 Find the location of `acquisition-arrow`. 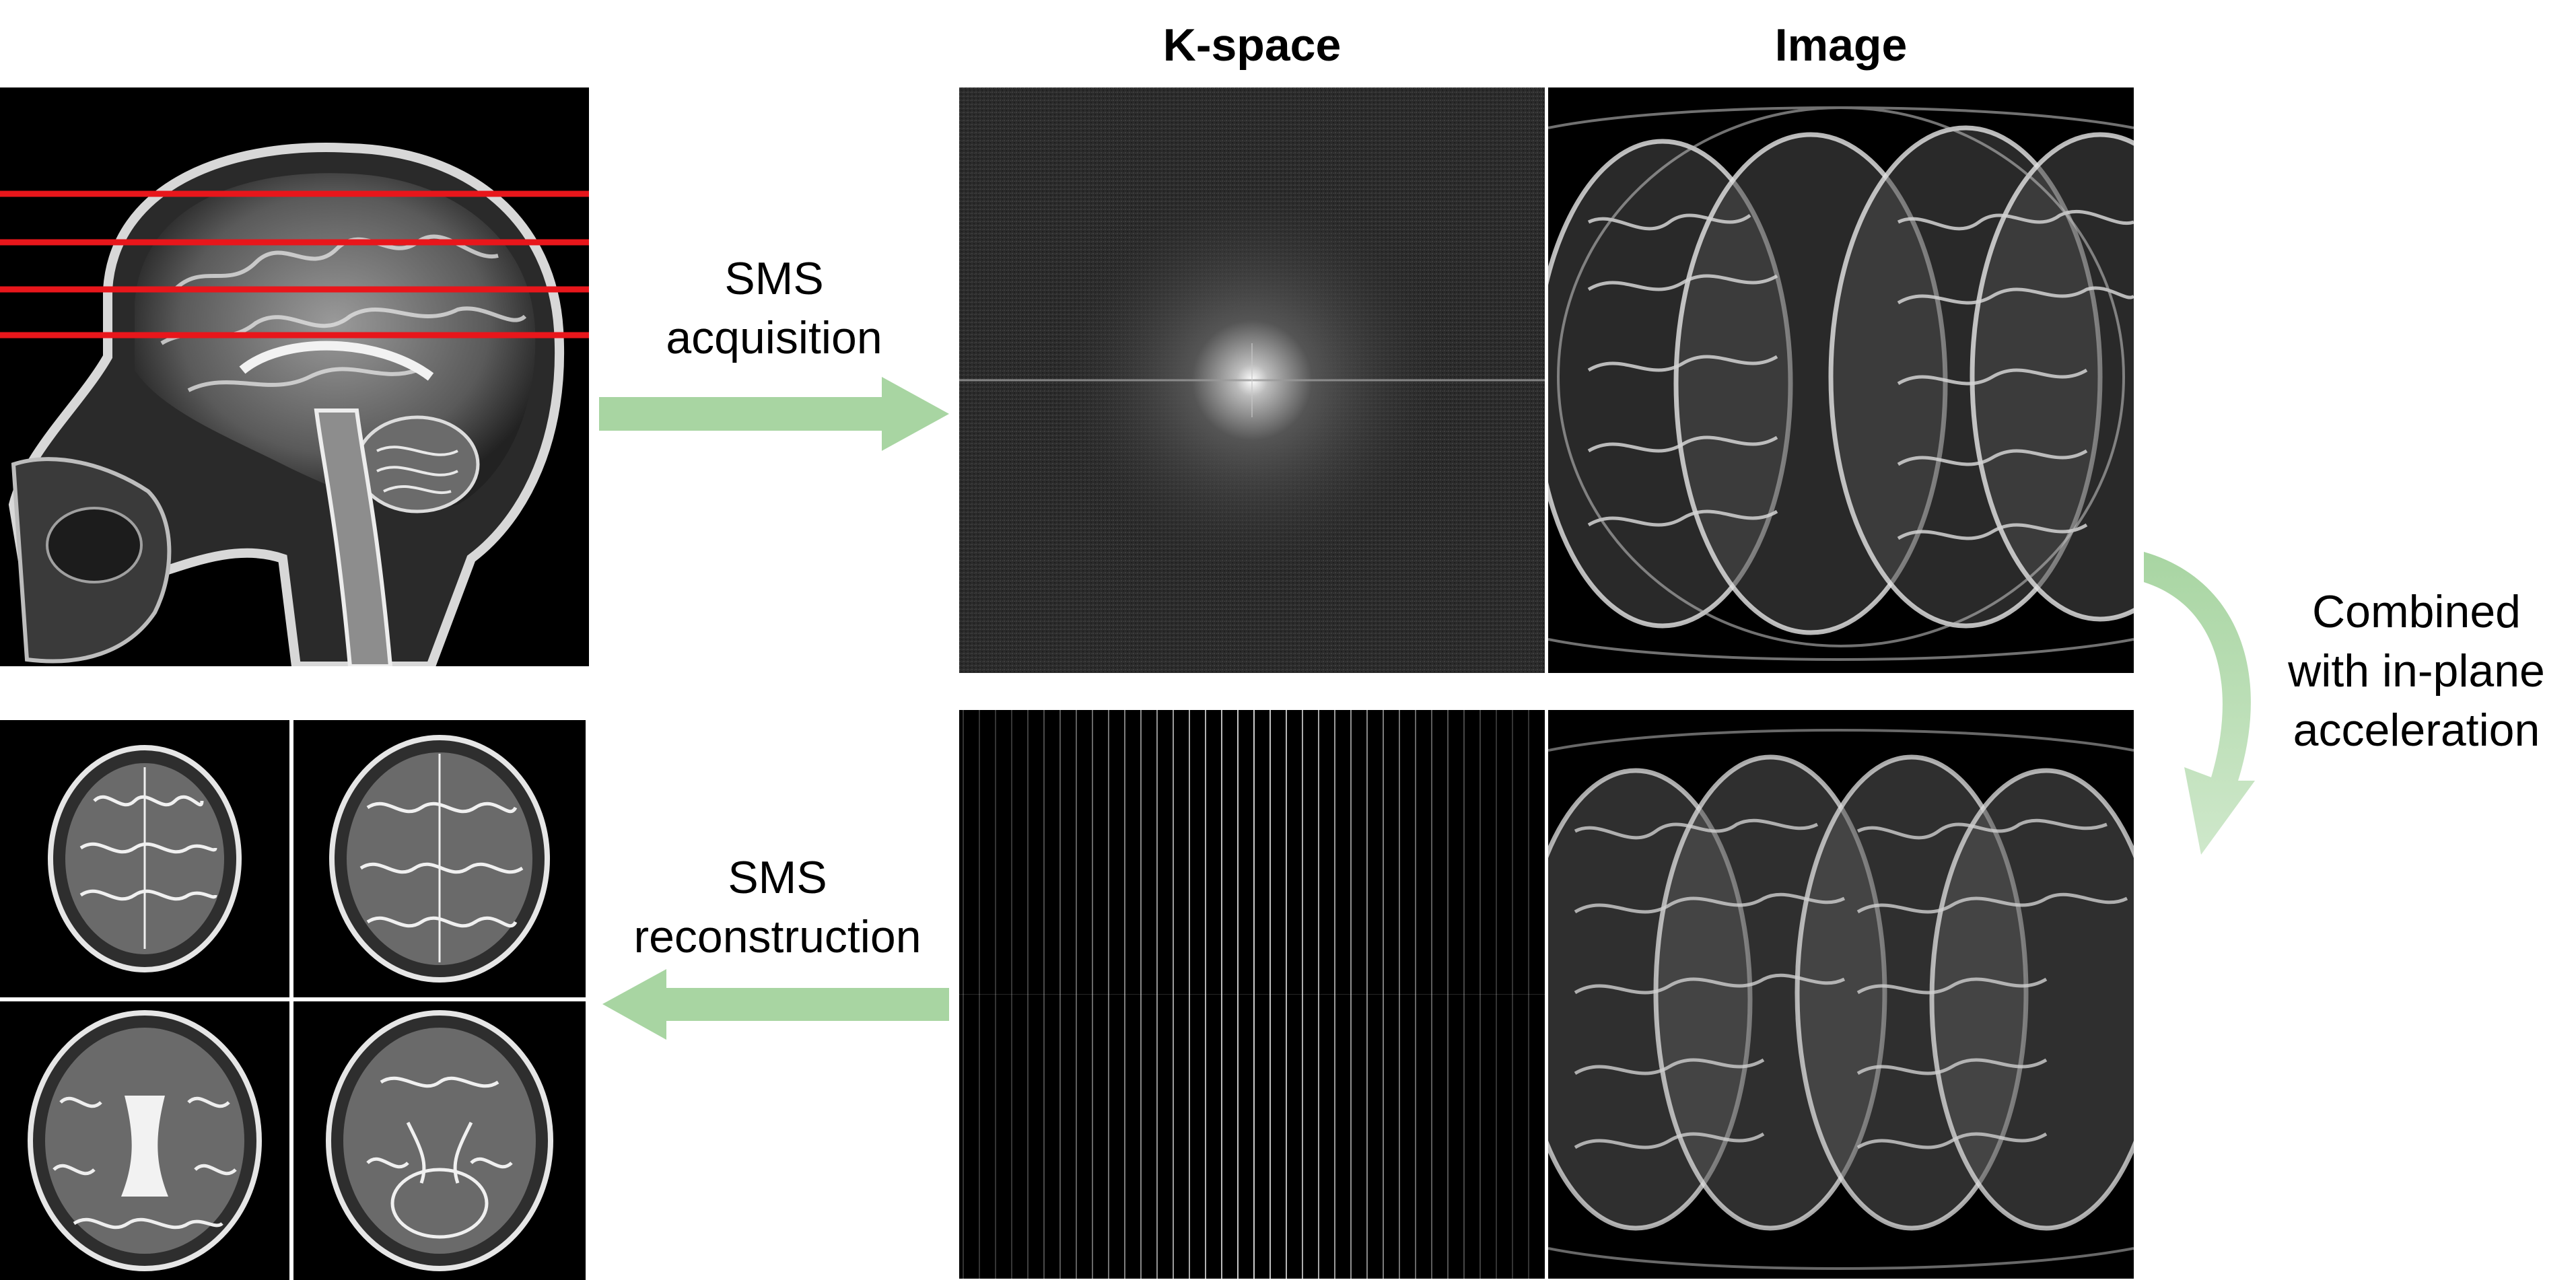

acquisition-arrow is located at coordinates (774, 414).